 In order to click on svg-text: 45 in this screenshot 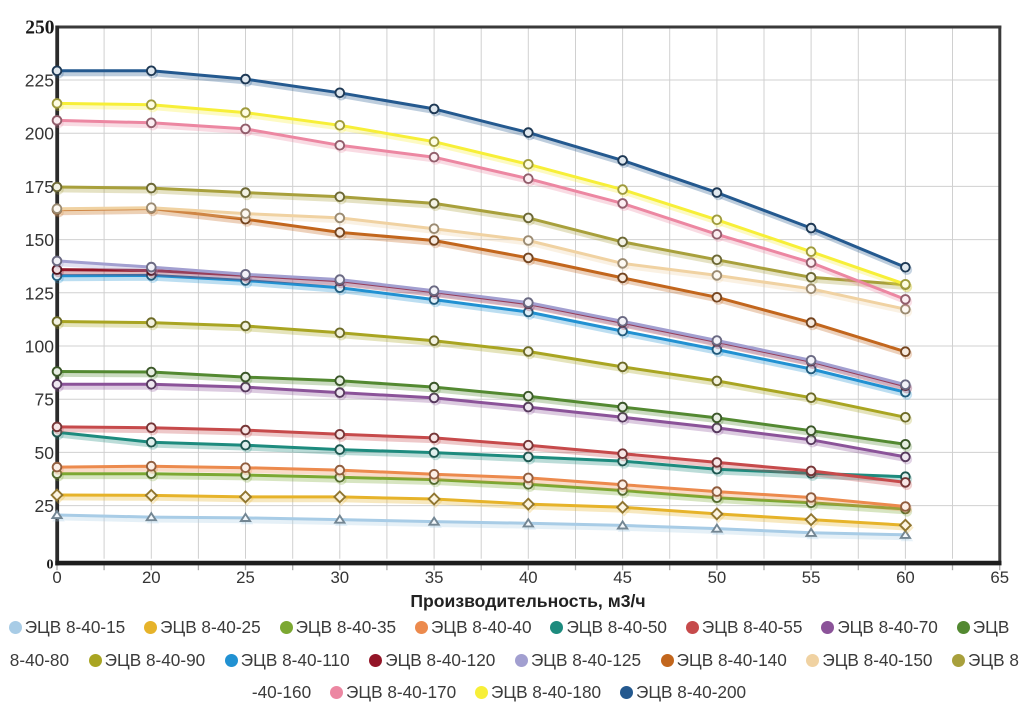, I will do `click(622, 577)`.